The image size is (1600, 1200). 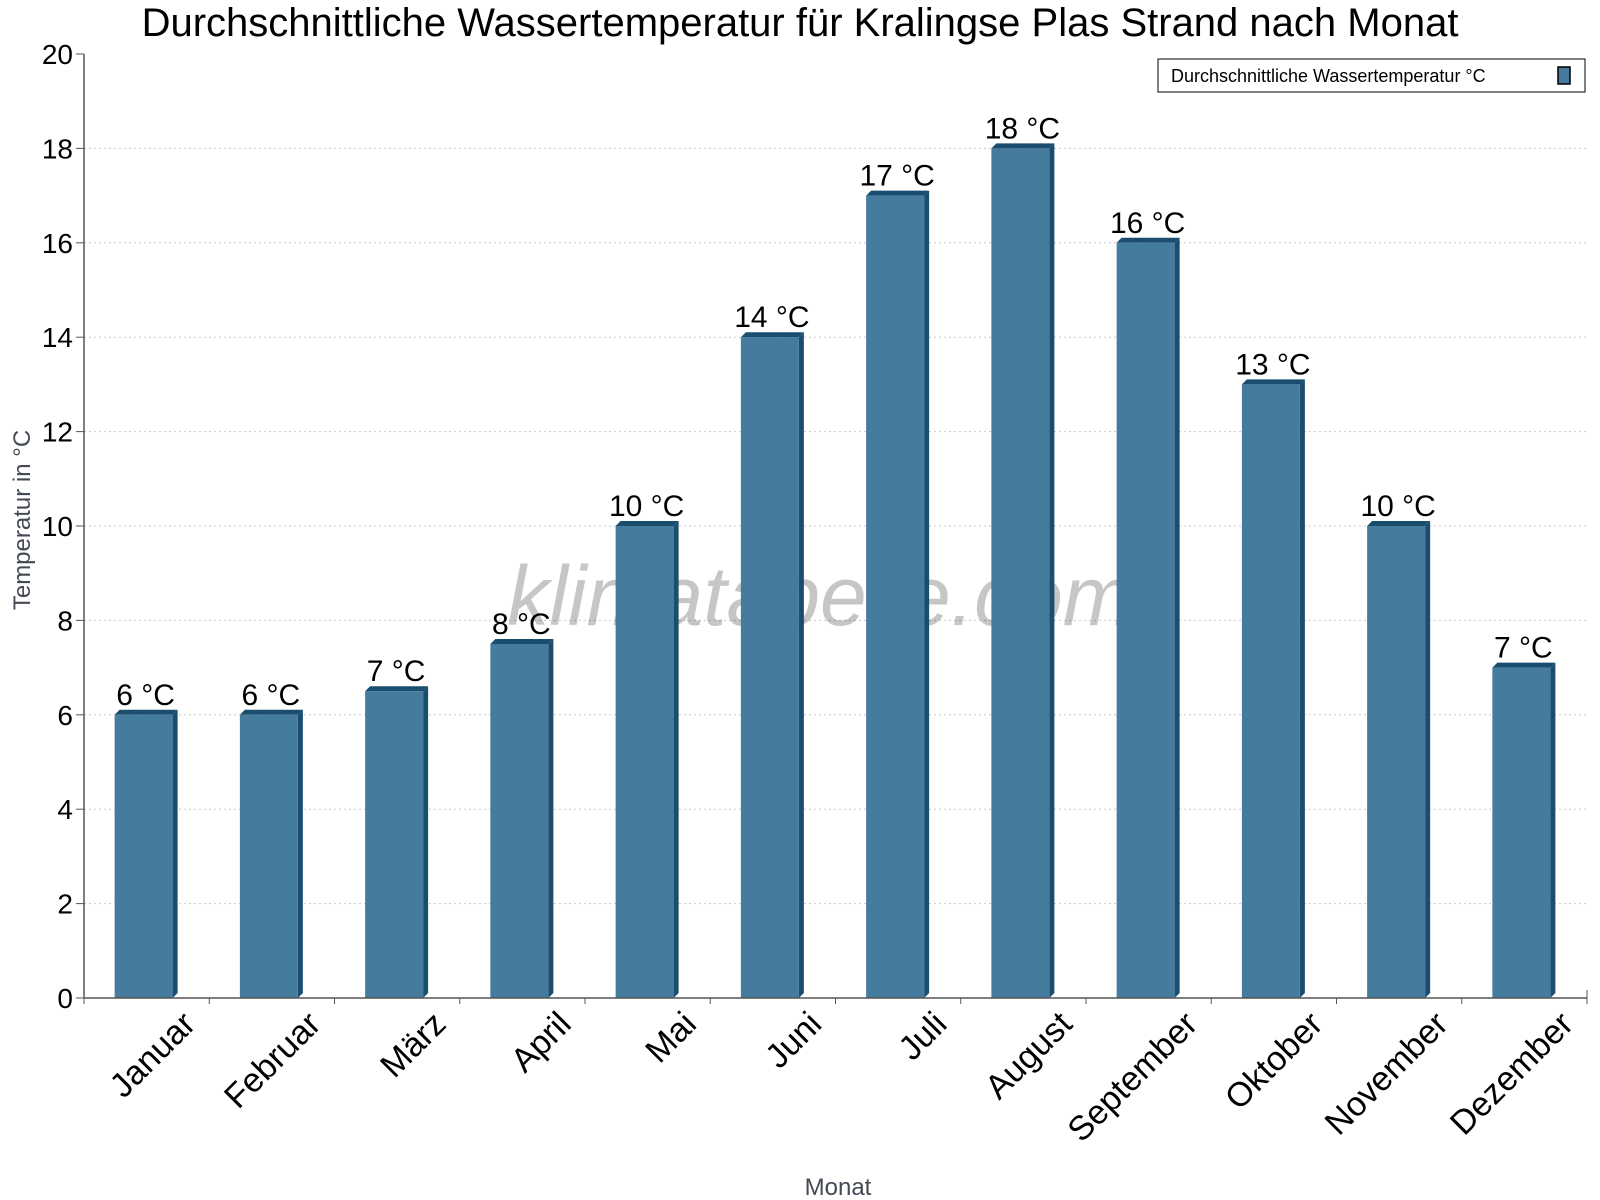 What do you see at coordinates (65, 809) in the screenshot?
I see `y-tick-label: 4` at bounding box center [65, 809].